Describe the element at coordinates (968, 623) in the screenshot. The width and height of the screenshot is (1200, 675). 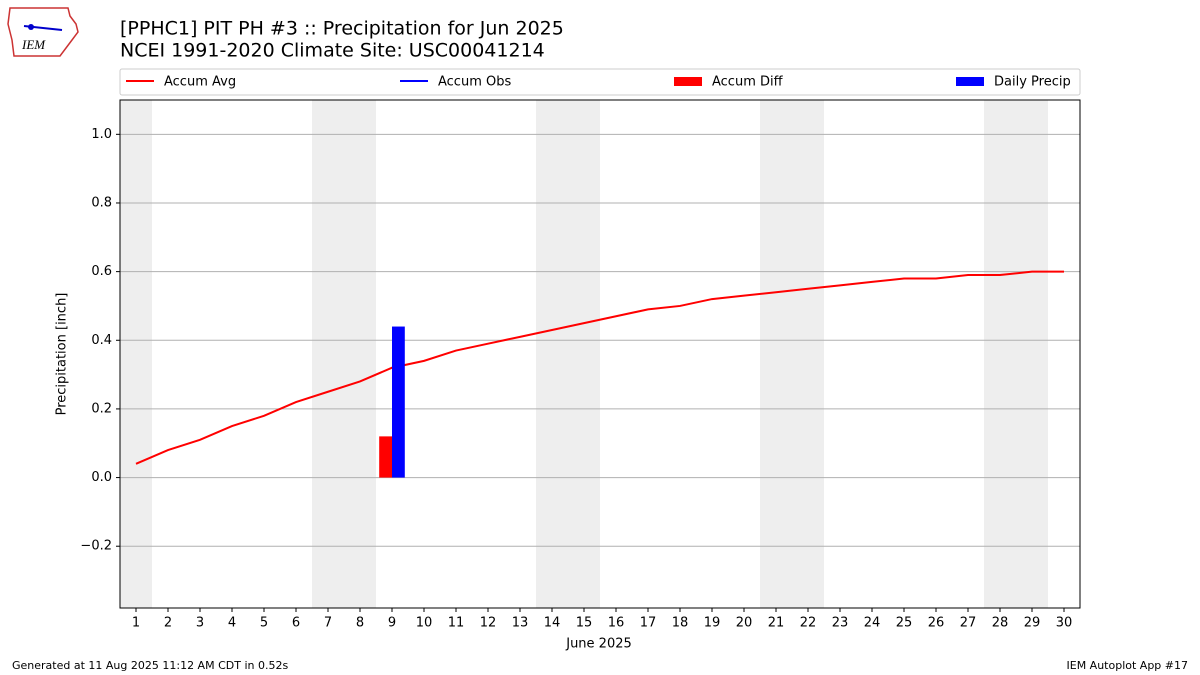
I see `x-tick-label: 27` at that location.